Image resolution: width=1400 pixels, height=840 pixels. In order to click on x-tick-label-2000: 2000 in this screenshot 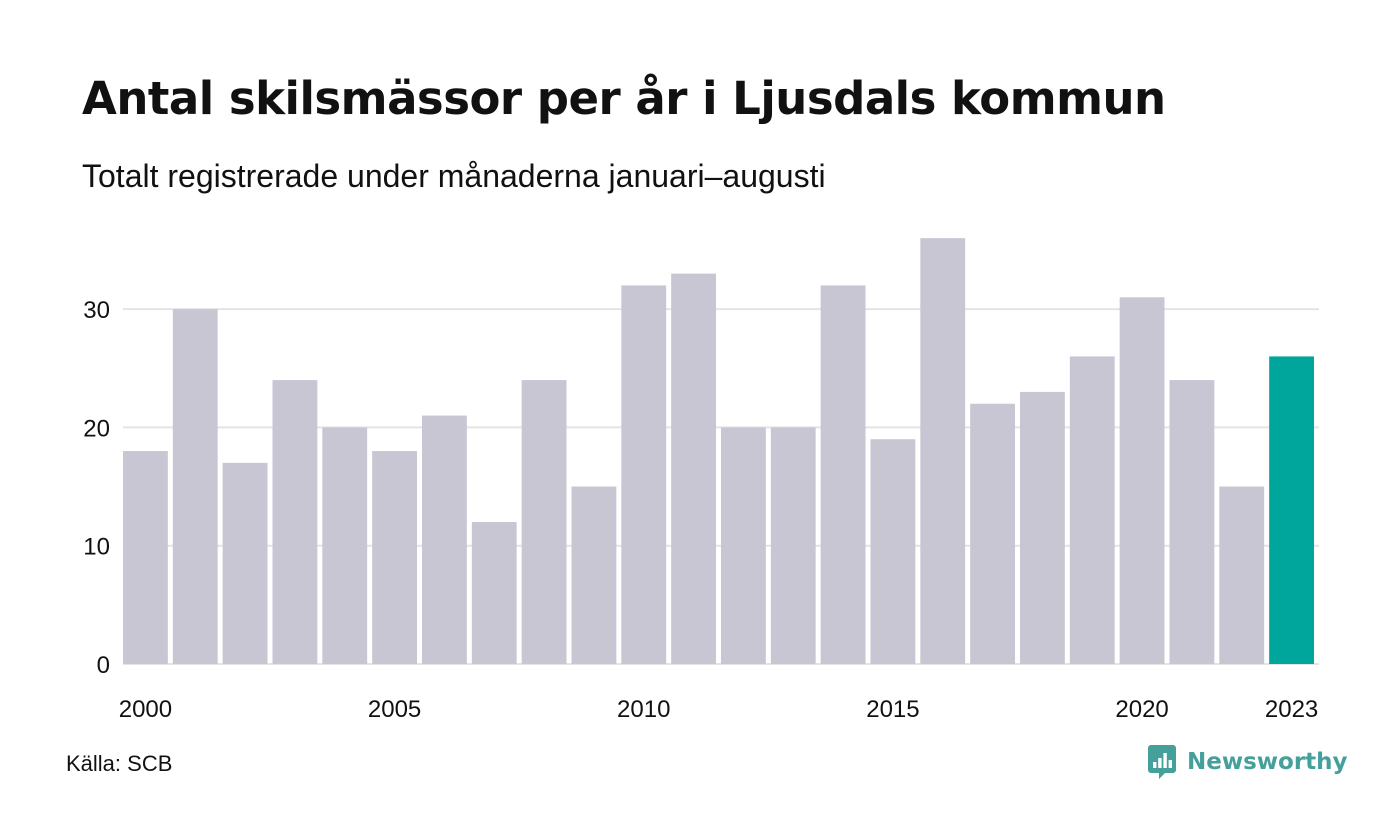, I will do `click(145, 709)`.